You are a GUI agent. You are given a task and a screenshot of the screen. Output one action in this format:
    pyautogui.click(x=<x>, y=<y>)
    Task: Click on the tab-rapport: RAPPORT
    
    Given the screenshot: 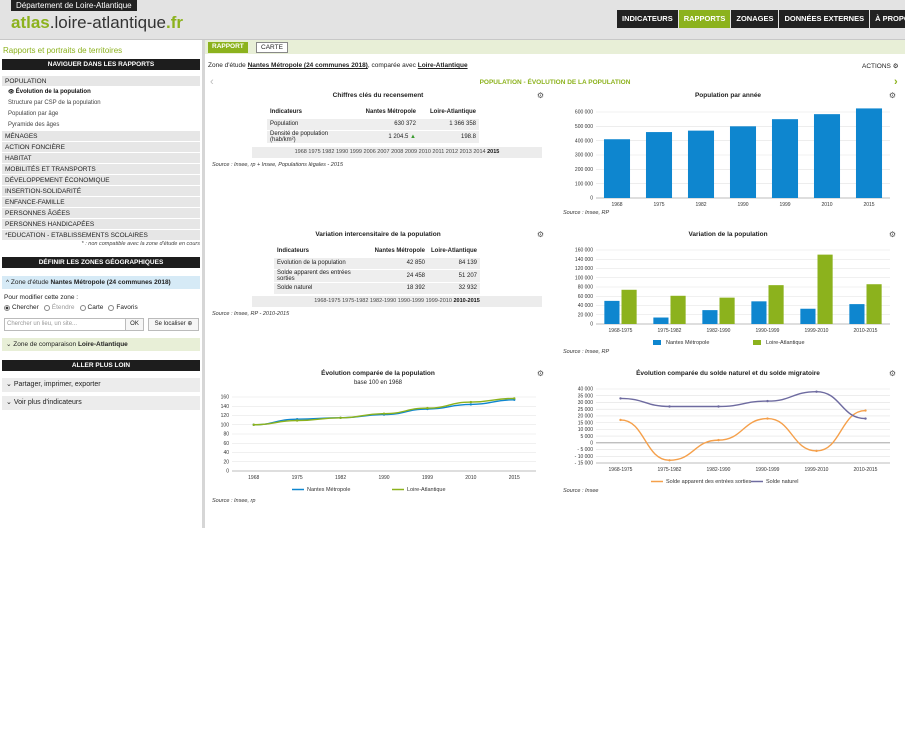 What is the action you would take?
    pyautogui.click(x=228, y=47)
    